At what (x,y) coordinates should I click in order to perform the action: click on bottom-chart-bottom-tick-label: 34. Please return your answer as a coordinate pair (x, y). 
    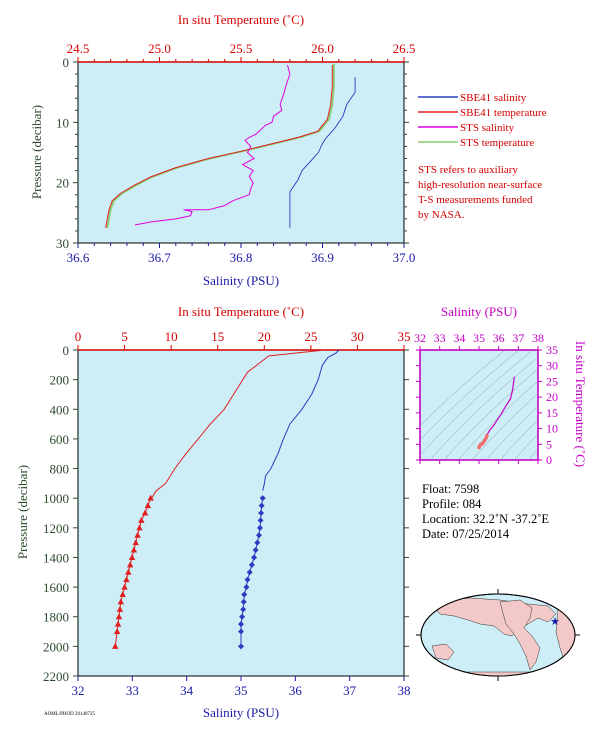
    Looking at the image, I should click on (187, 690).